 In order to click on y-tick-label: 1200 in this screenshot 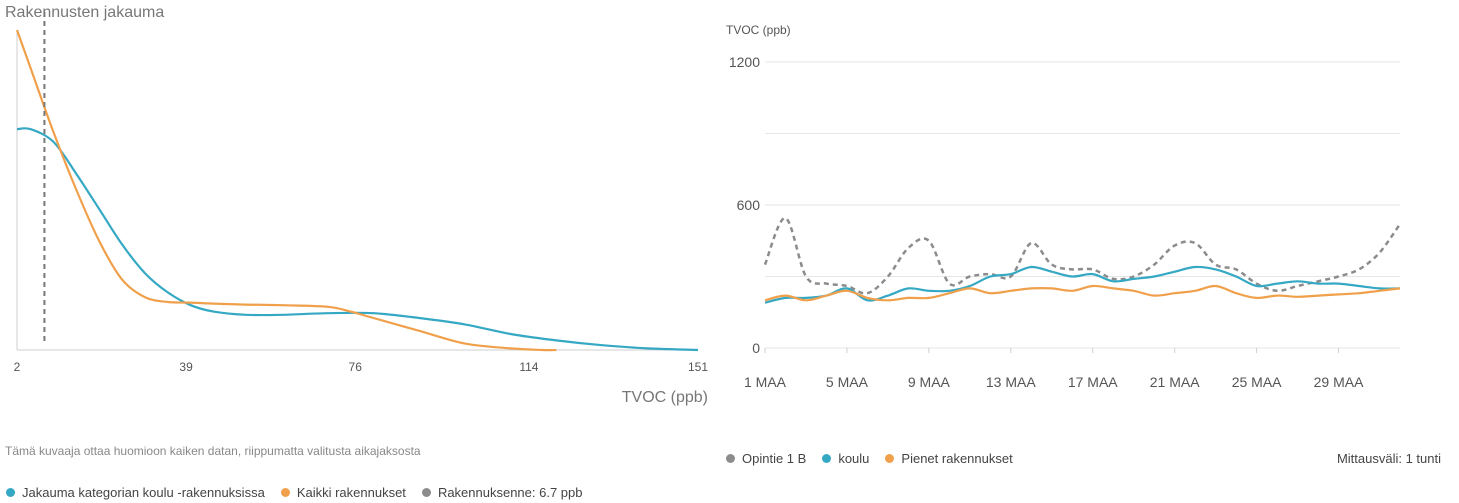, I will do `click(744, 62)`.